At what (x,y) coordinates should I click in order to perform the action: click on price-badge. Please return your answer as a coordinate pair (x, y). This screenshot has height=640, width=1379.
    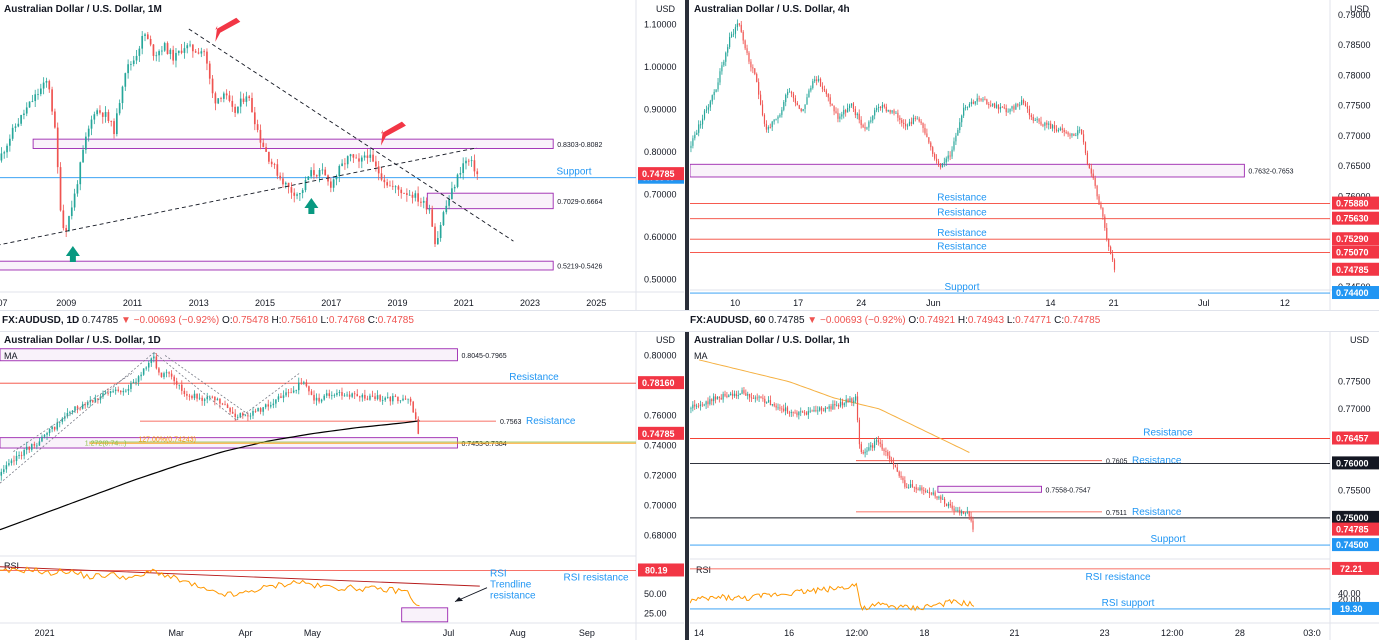
    Looking at the image, I should click on (1355, 517).